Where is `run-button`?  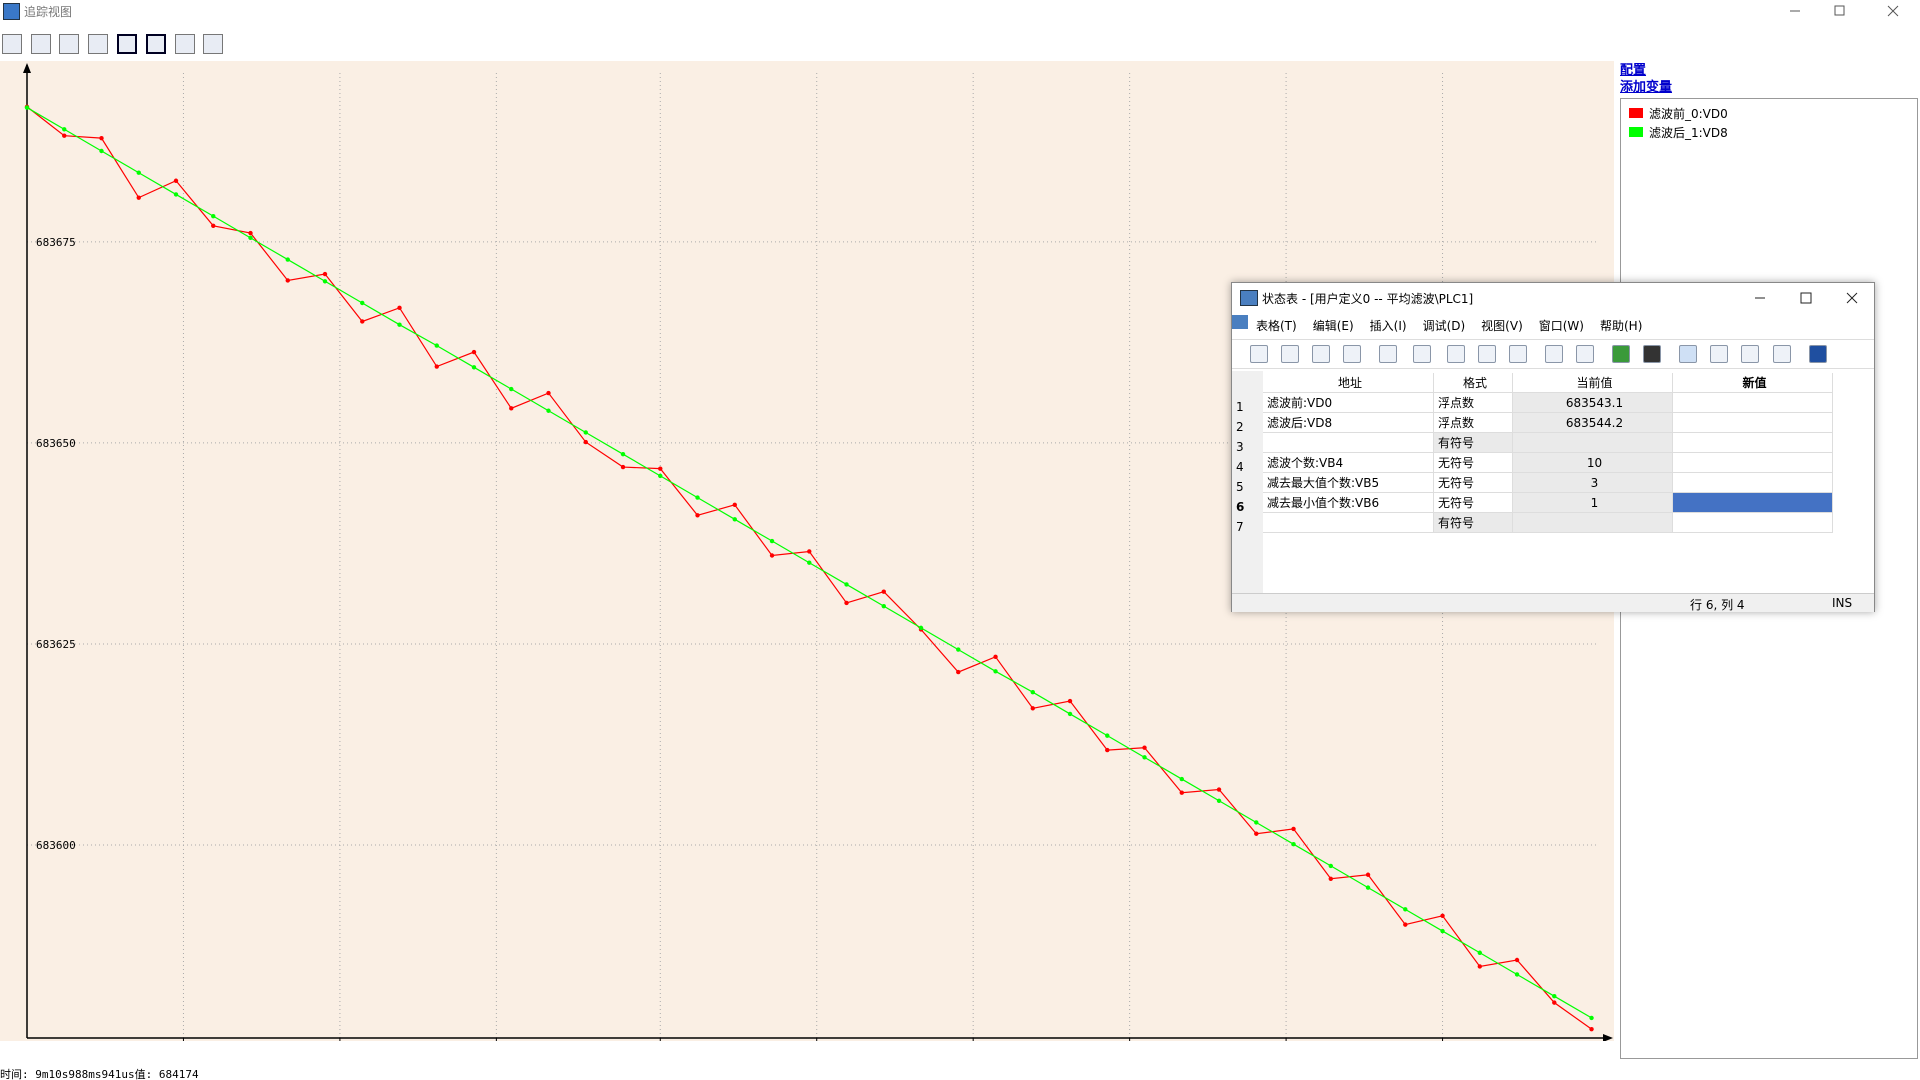 run-button is located at coordinates (1621, 354).